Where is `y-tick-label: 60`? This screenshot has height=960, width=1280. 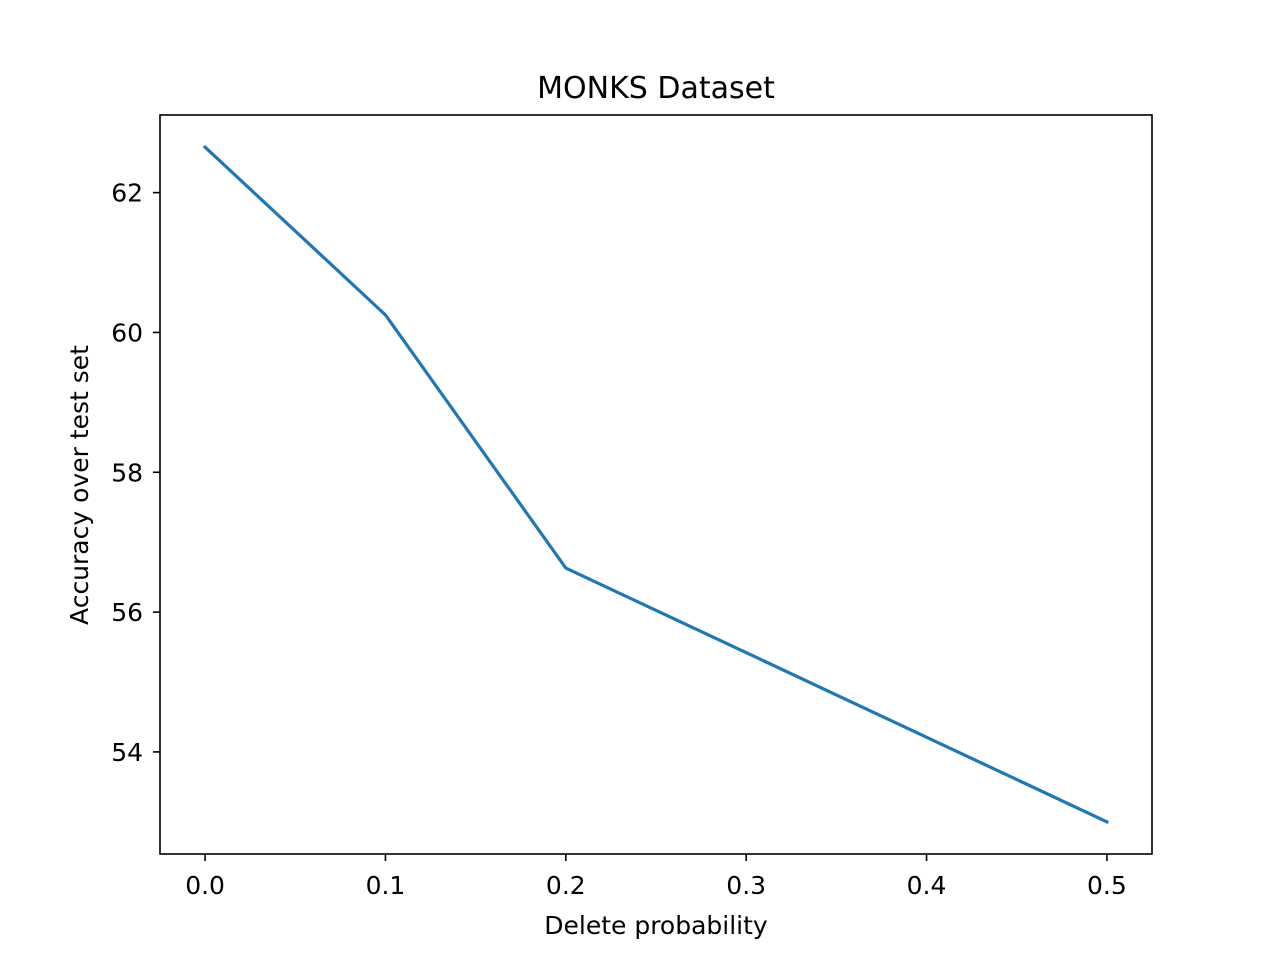 y-tick-label: 60 is located at coordinates (127, 332).